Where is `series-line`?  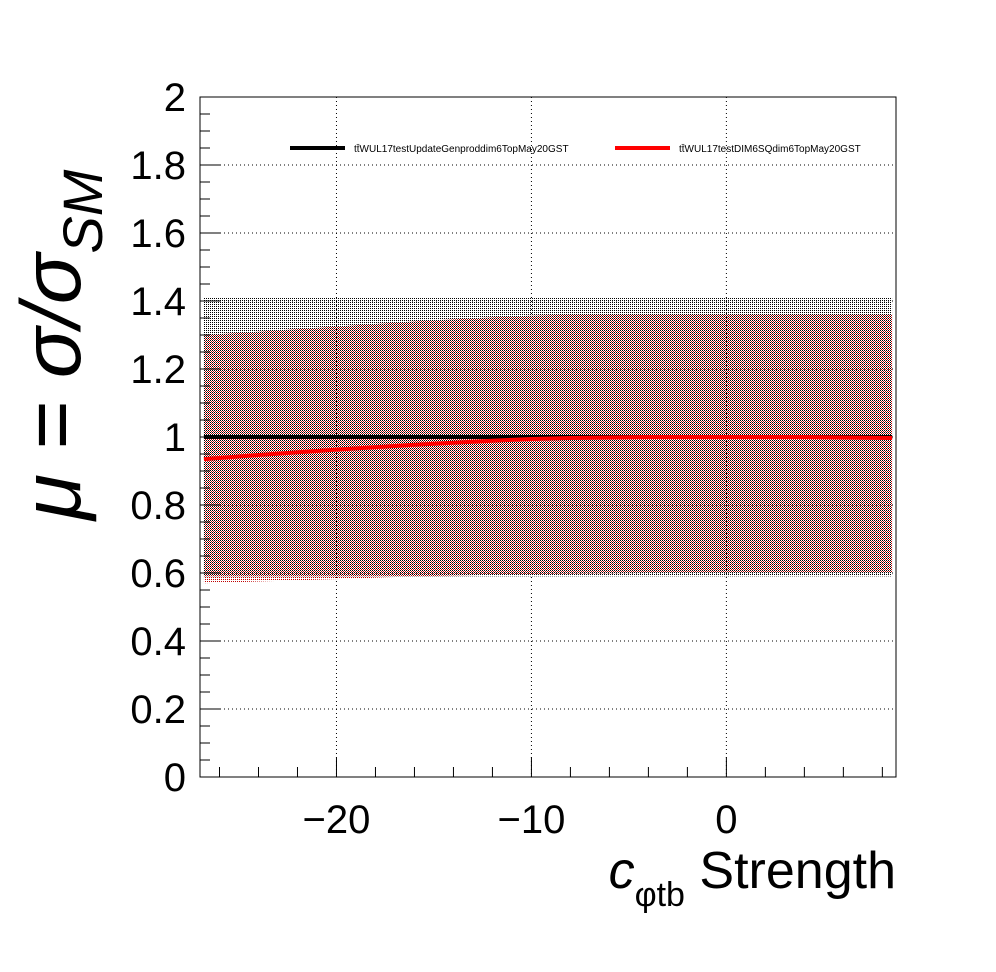
series-line is located at coordinates (548, 448).